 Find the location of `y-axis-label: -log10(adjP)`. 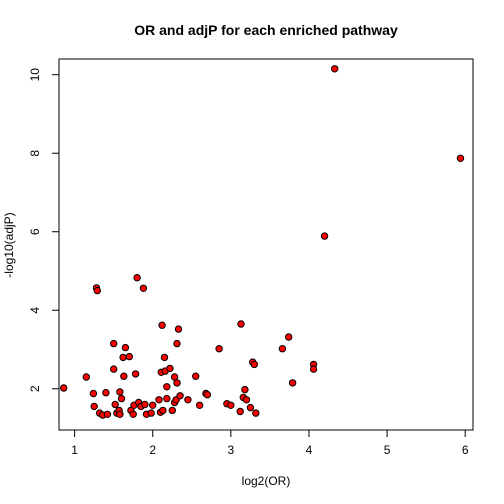

y-axis-label: -log10(adjP) is located at coordinates (9, 244).